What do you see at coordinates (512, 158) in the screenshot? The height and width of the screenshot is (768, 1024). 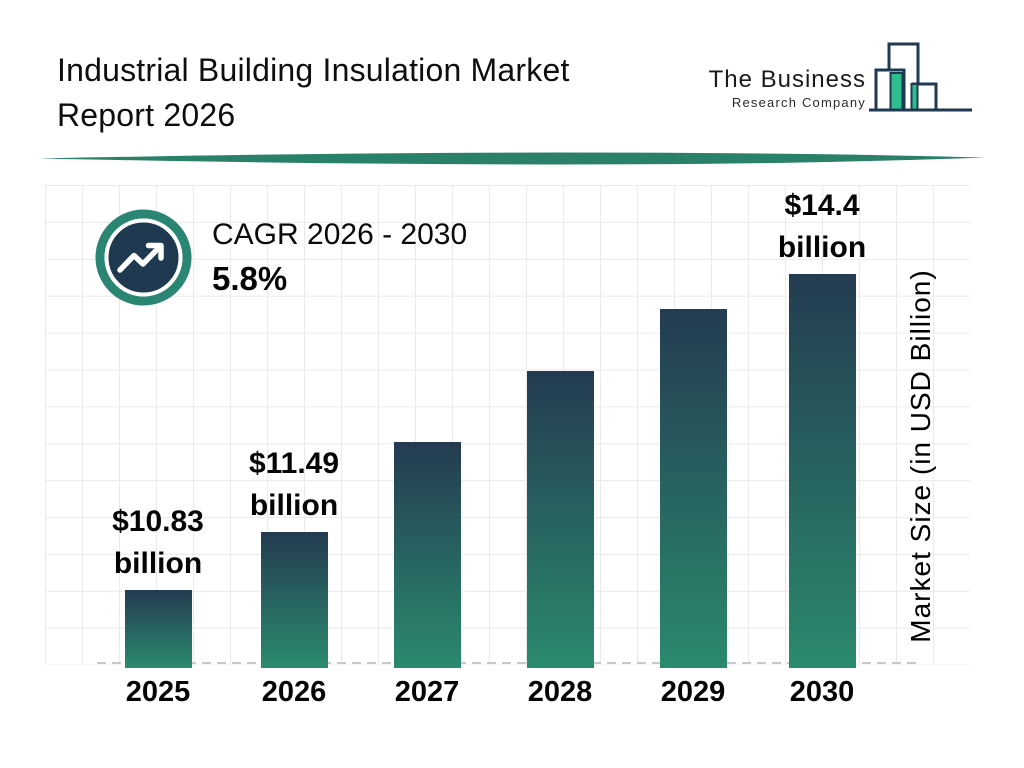 I see `divider` at bounding box center [512, 158].